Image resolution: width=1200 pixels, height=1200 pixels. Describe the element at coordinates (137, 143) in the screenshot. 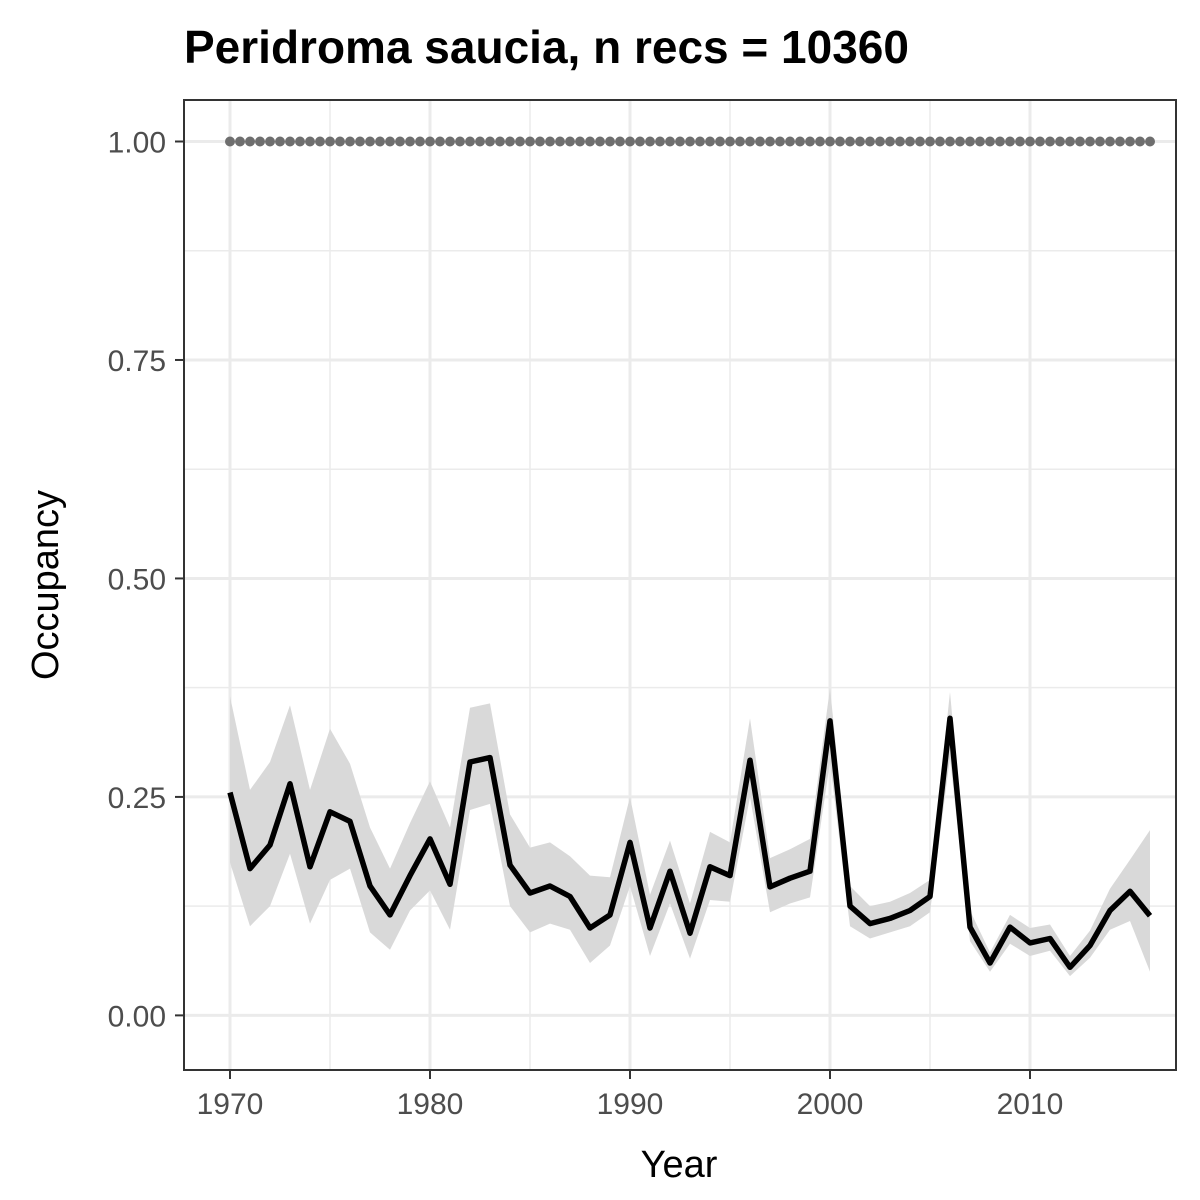

I see `y-tick-label: 1.00` at that location.